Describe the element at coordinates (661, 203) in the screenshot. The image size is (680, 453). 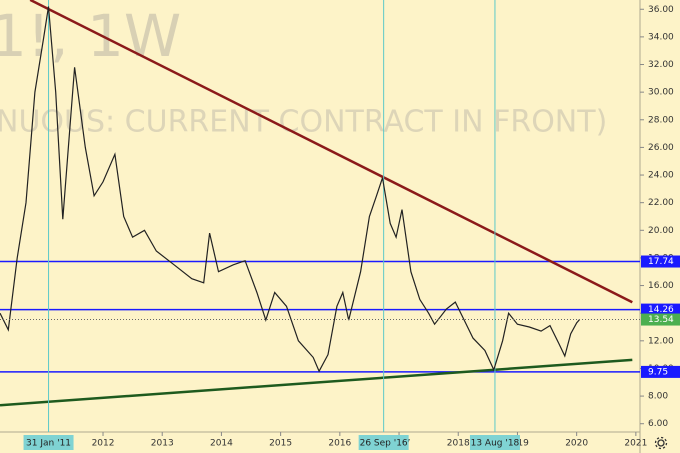
I see `y-tick-label: 22.00` at that location.